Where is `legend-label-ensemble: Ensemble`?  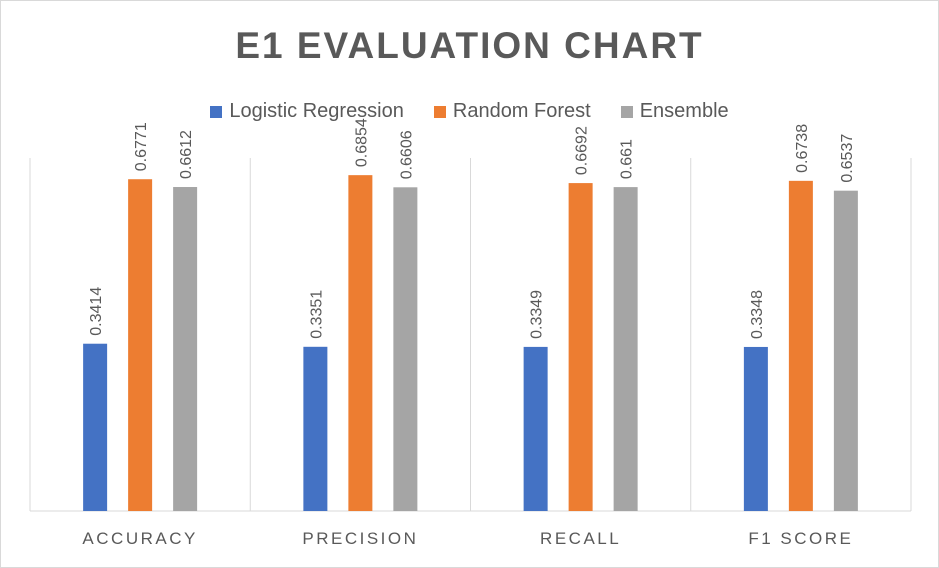
legend-label-ensemble: Ensemble is located at coordinates (684, 111).